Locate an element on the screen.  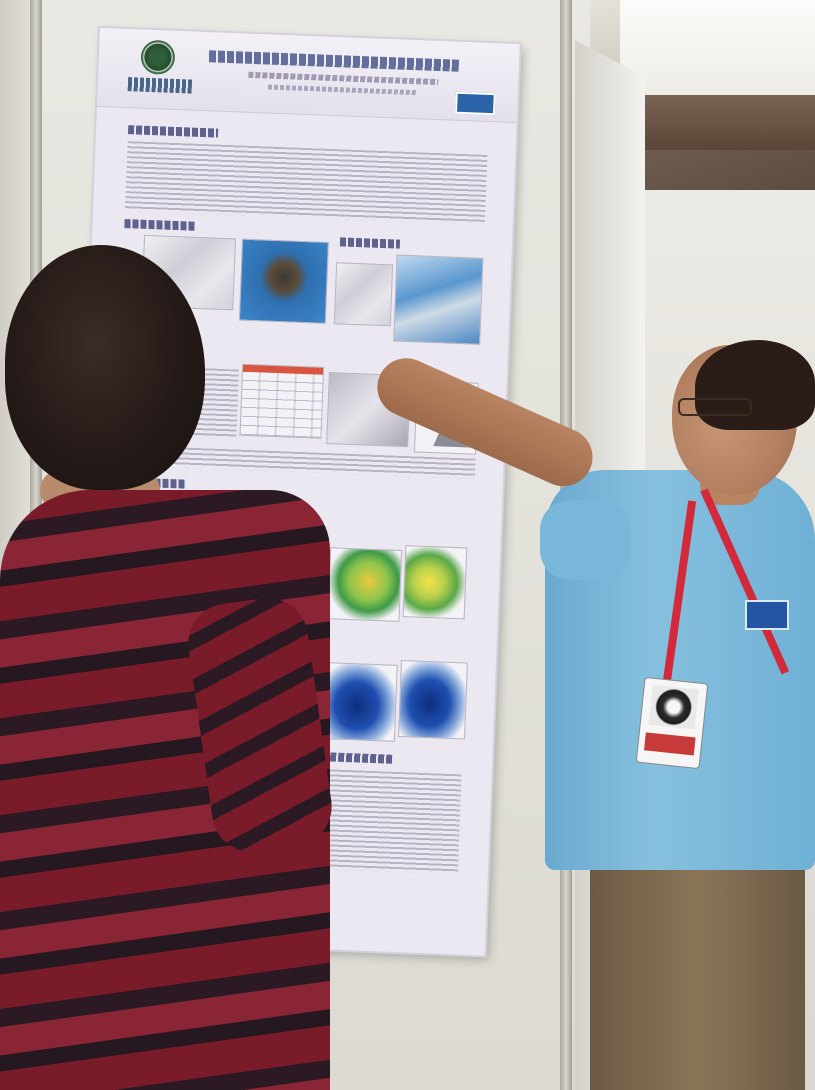
seal-icon is located at coordinates (158, 57).